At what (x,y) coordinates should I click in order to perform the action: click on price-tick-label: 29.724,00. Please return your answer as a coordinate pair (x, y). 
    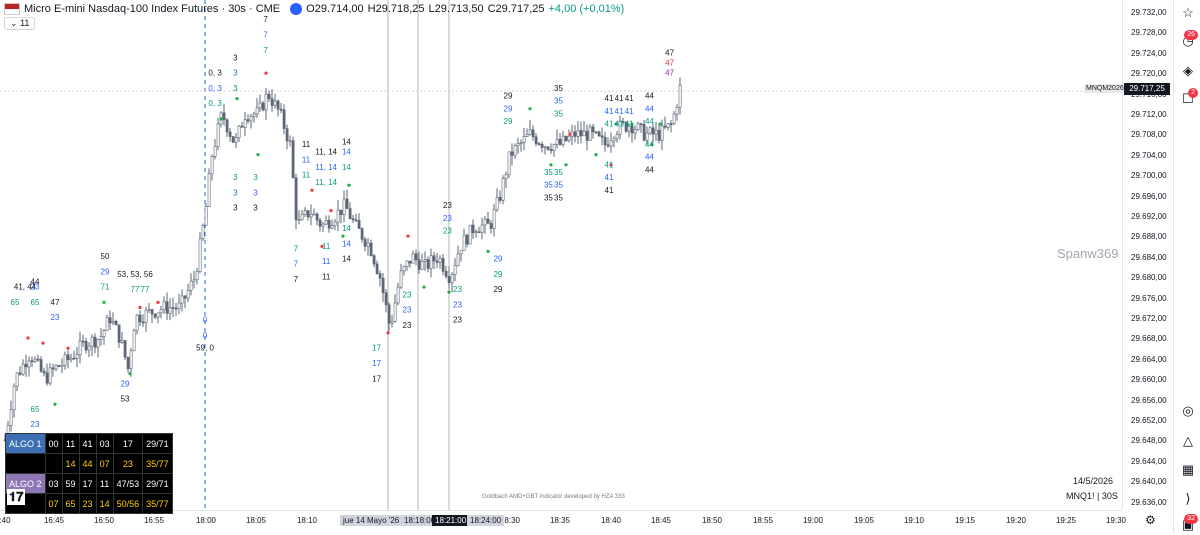
    Looking at the image, I should click on (1149, 53).